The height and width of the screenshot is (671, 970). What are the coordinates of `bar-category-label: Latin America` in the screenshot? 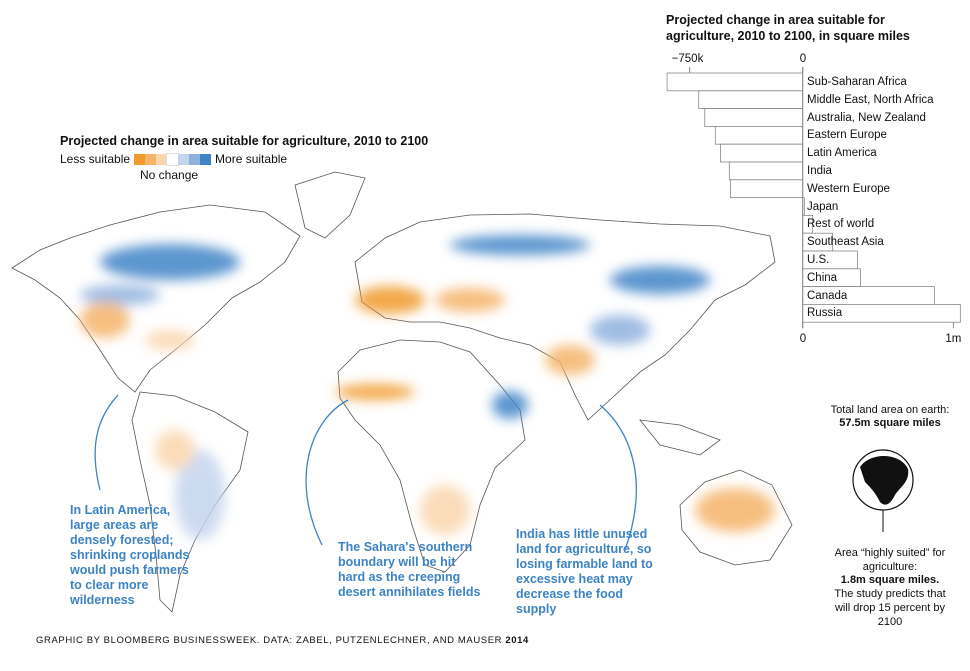 It's located at (842, 153).